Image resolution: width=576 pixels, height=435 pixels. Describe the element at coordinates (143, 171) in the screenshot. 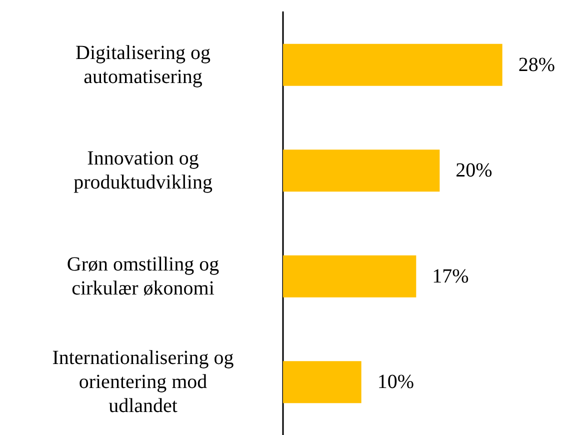

I see `y-tick-label: Innovation og produktudvikling` at that location.